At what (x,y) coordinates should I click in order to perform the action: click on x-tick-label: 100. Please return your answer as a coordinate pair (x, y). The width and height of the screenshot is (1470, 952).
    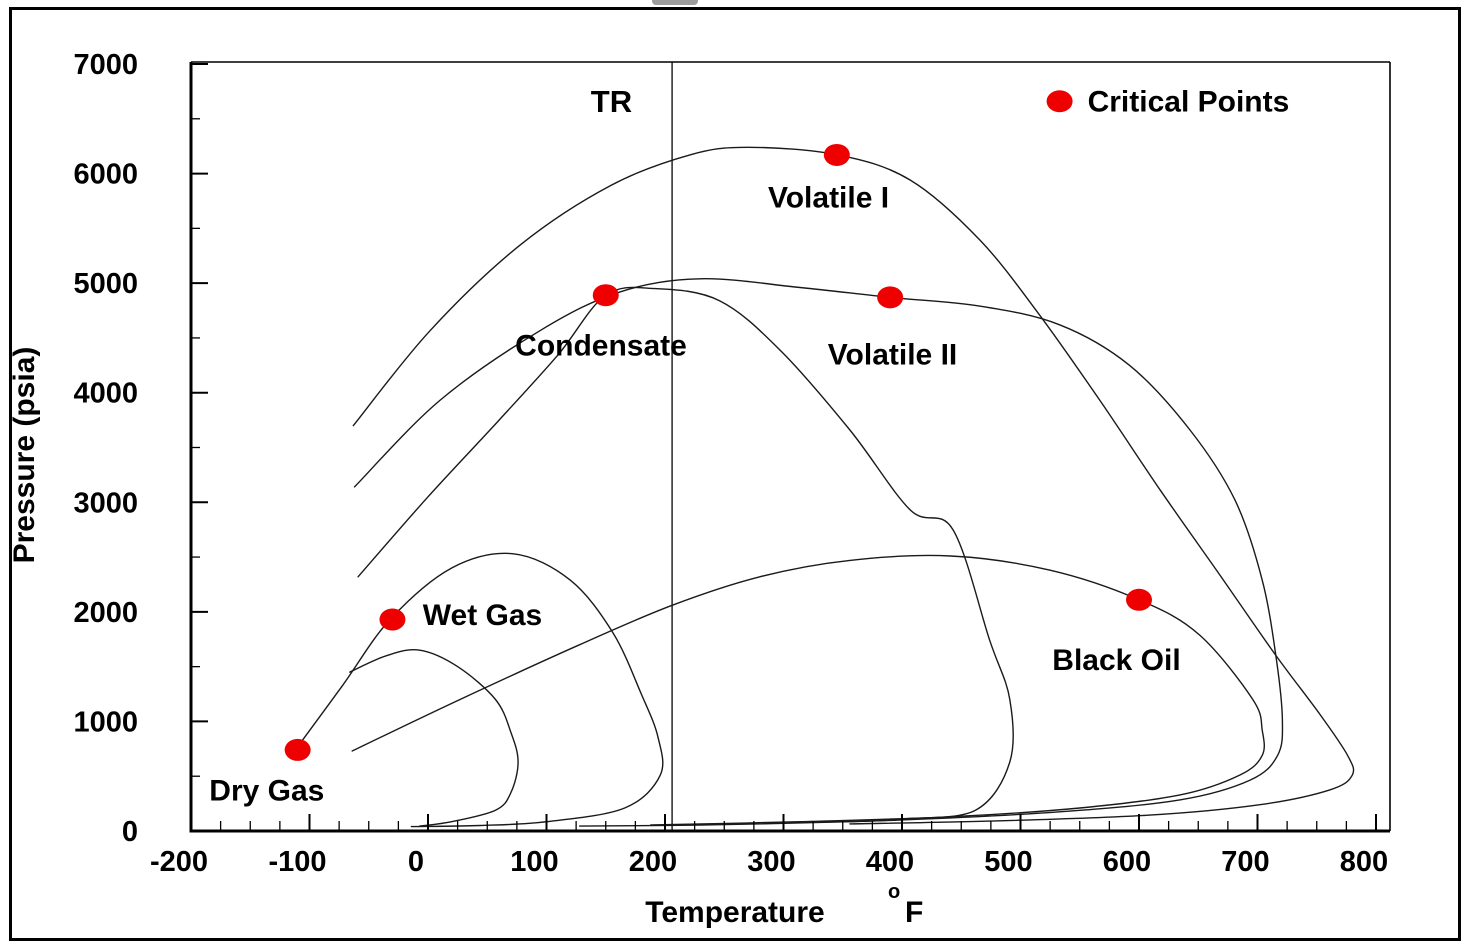
    Looking at the image, I should click on (534, 862).